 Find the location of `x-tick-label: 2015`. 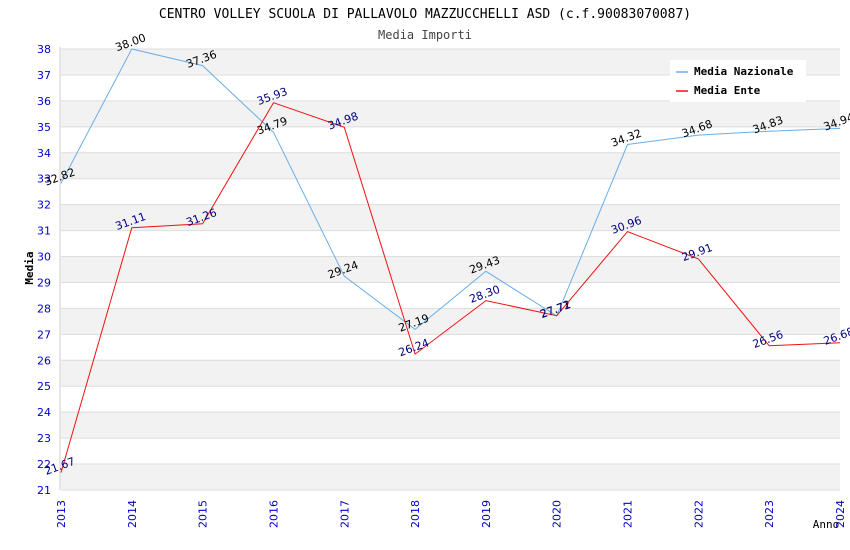

x-tick-label: 2015 is located at coordinates (203, 514).